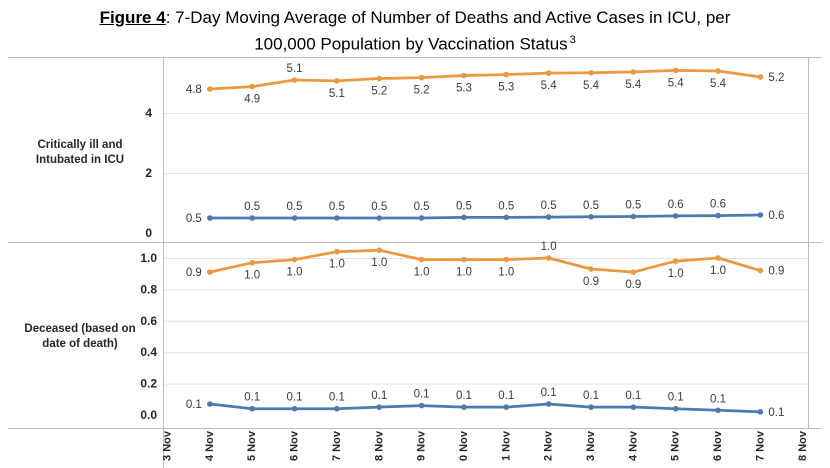 This screenshot has width=830, height=468. What do you see at coordinates (148, 384) in the screenshot?
I see `y-tick-label: 0.2` at bounding box center [148, 384].